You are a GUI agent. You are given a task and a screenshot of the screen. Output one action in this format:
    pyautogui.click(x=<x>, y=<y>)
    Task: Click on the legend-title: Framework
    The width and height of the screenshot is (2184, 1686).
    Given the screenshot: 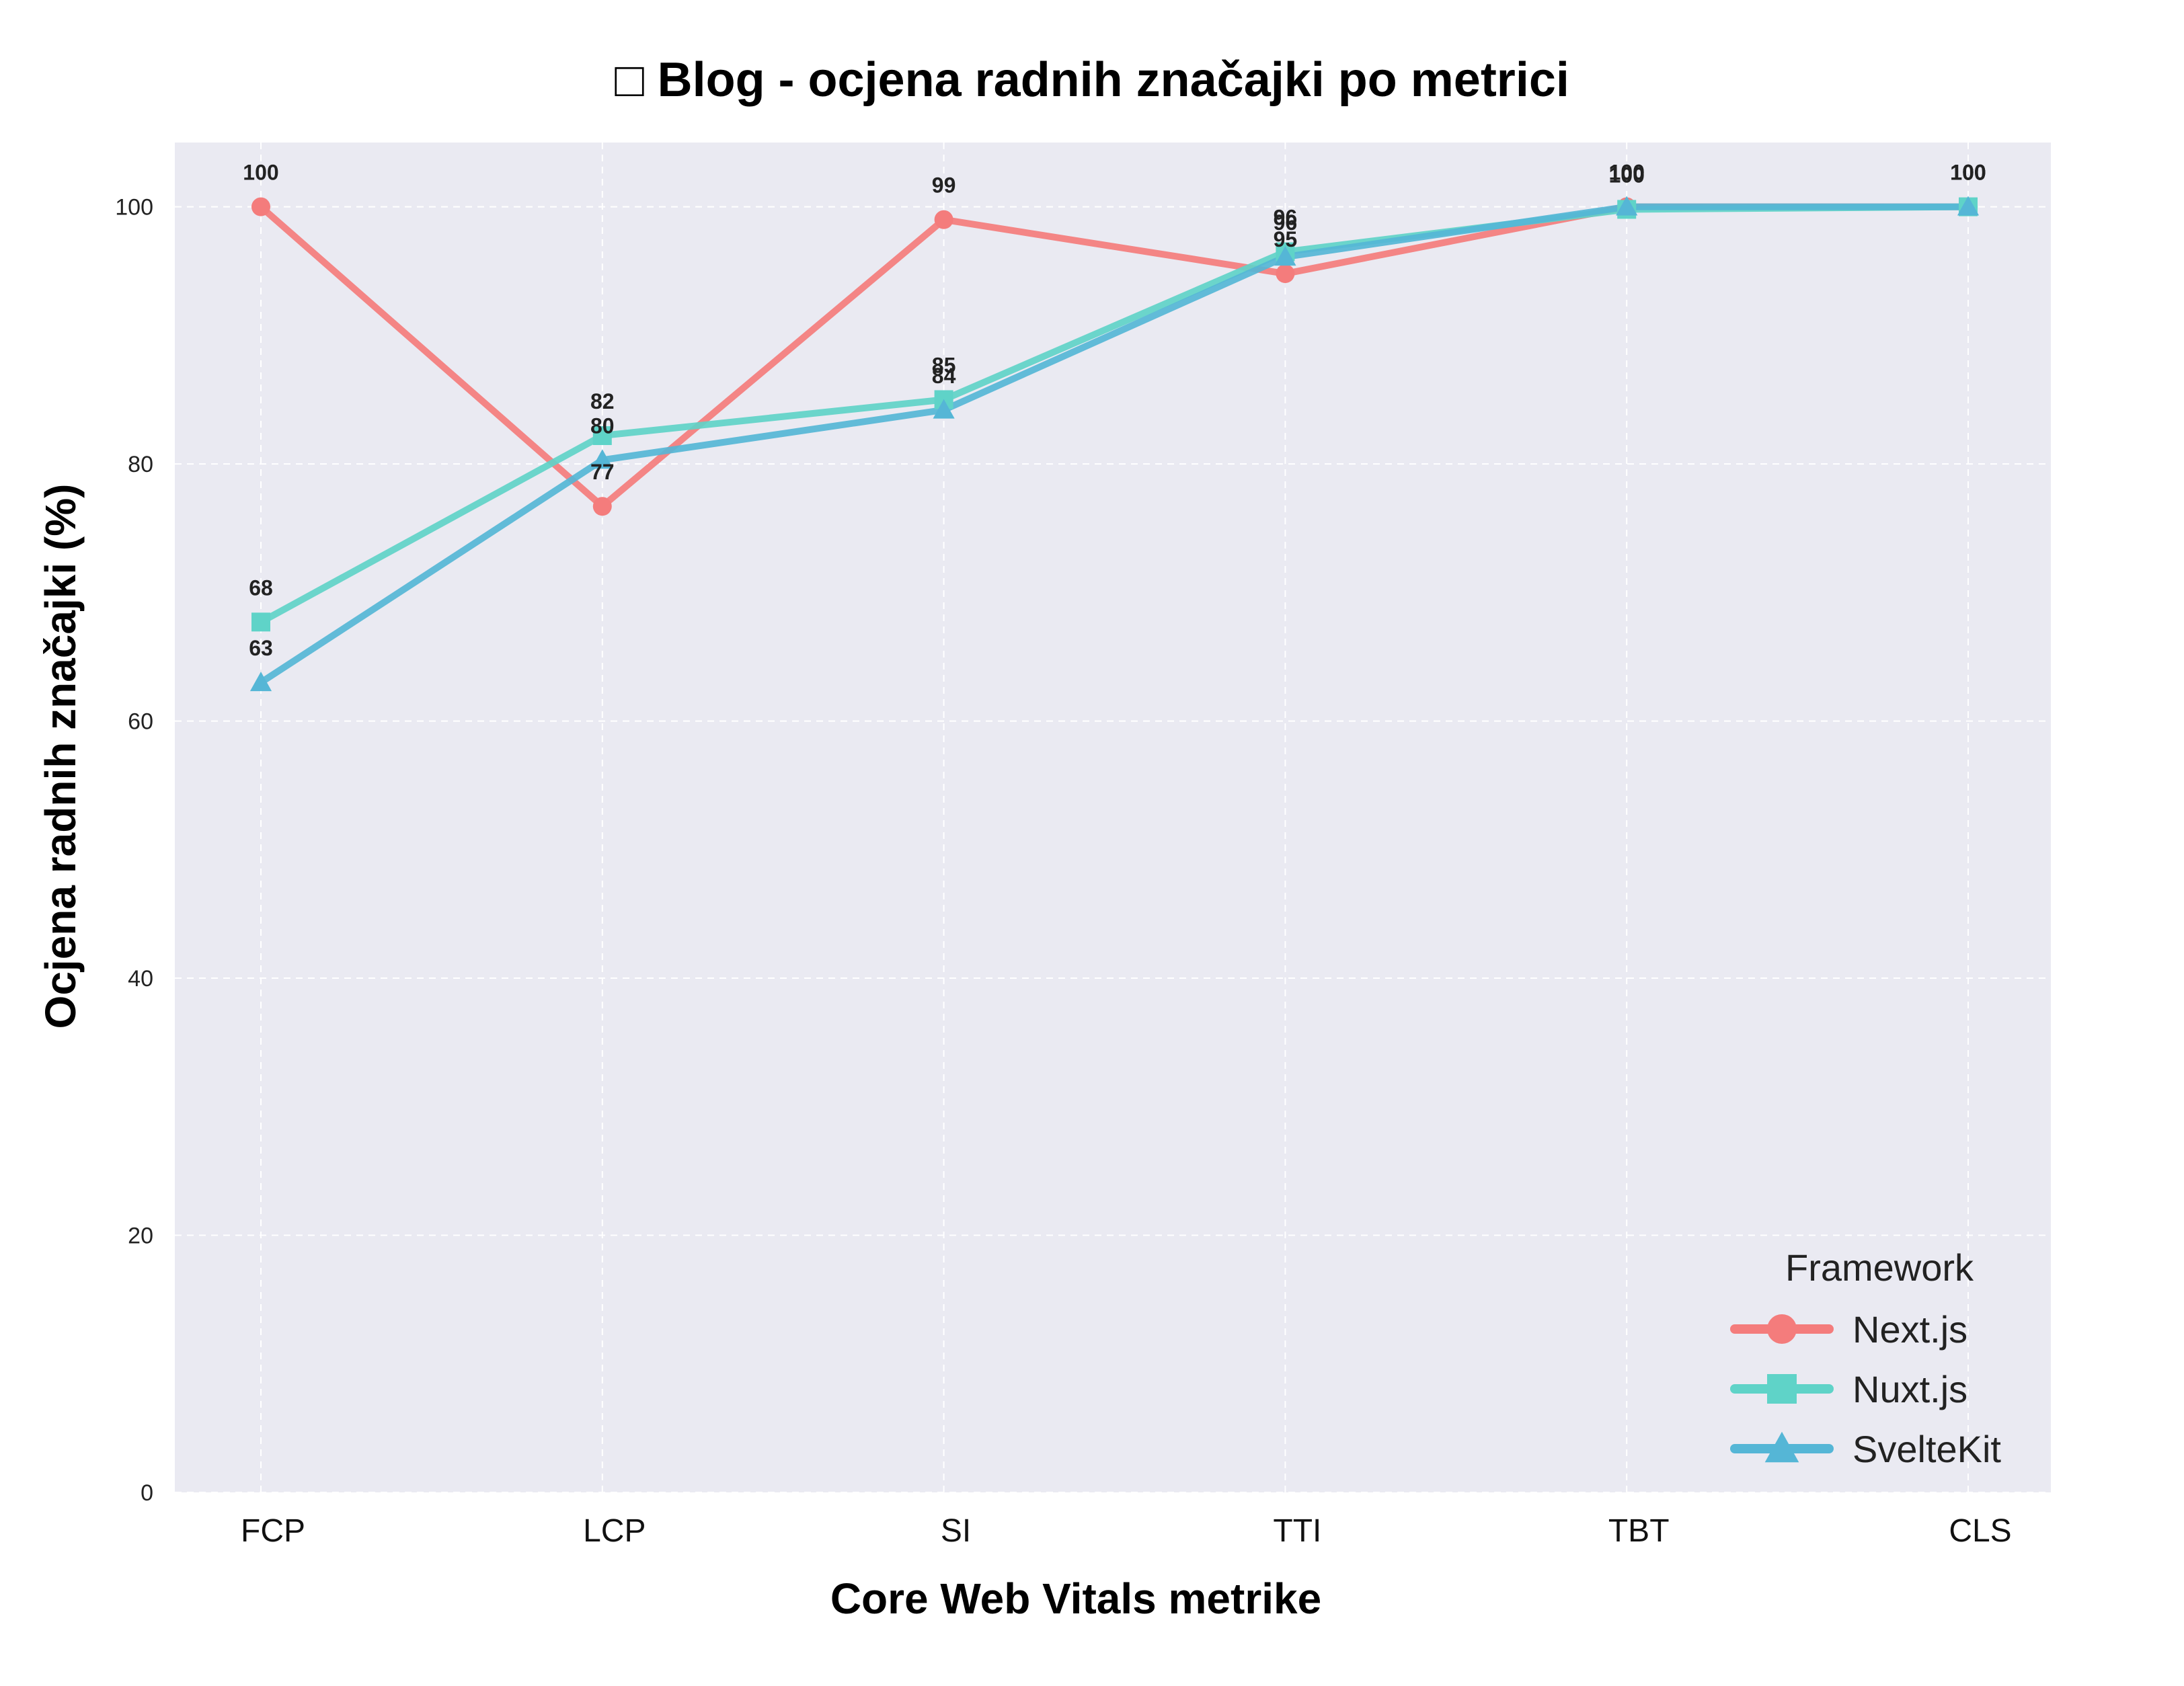 What is the action you would take?
    pyautogui.click(x=1879, y=1267)
    